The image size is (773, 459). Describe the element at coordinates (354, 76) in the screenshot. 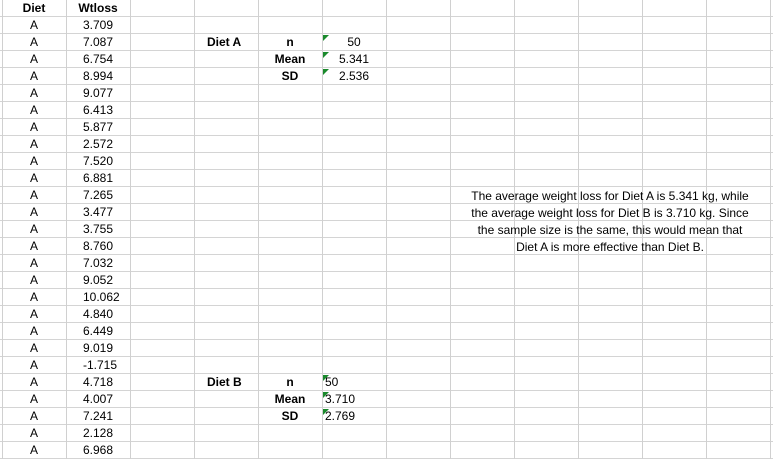

I see `diet-a-sd-value: 2.536` at that location.